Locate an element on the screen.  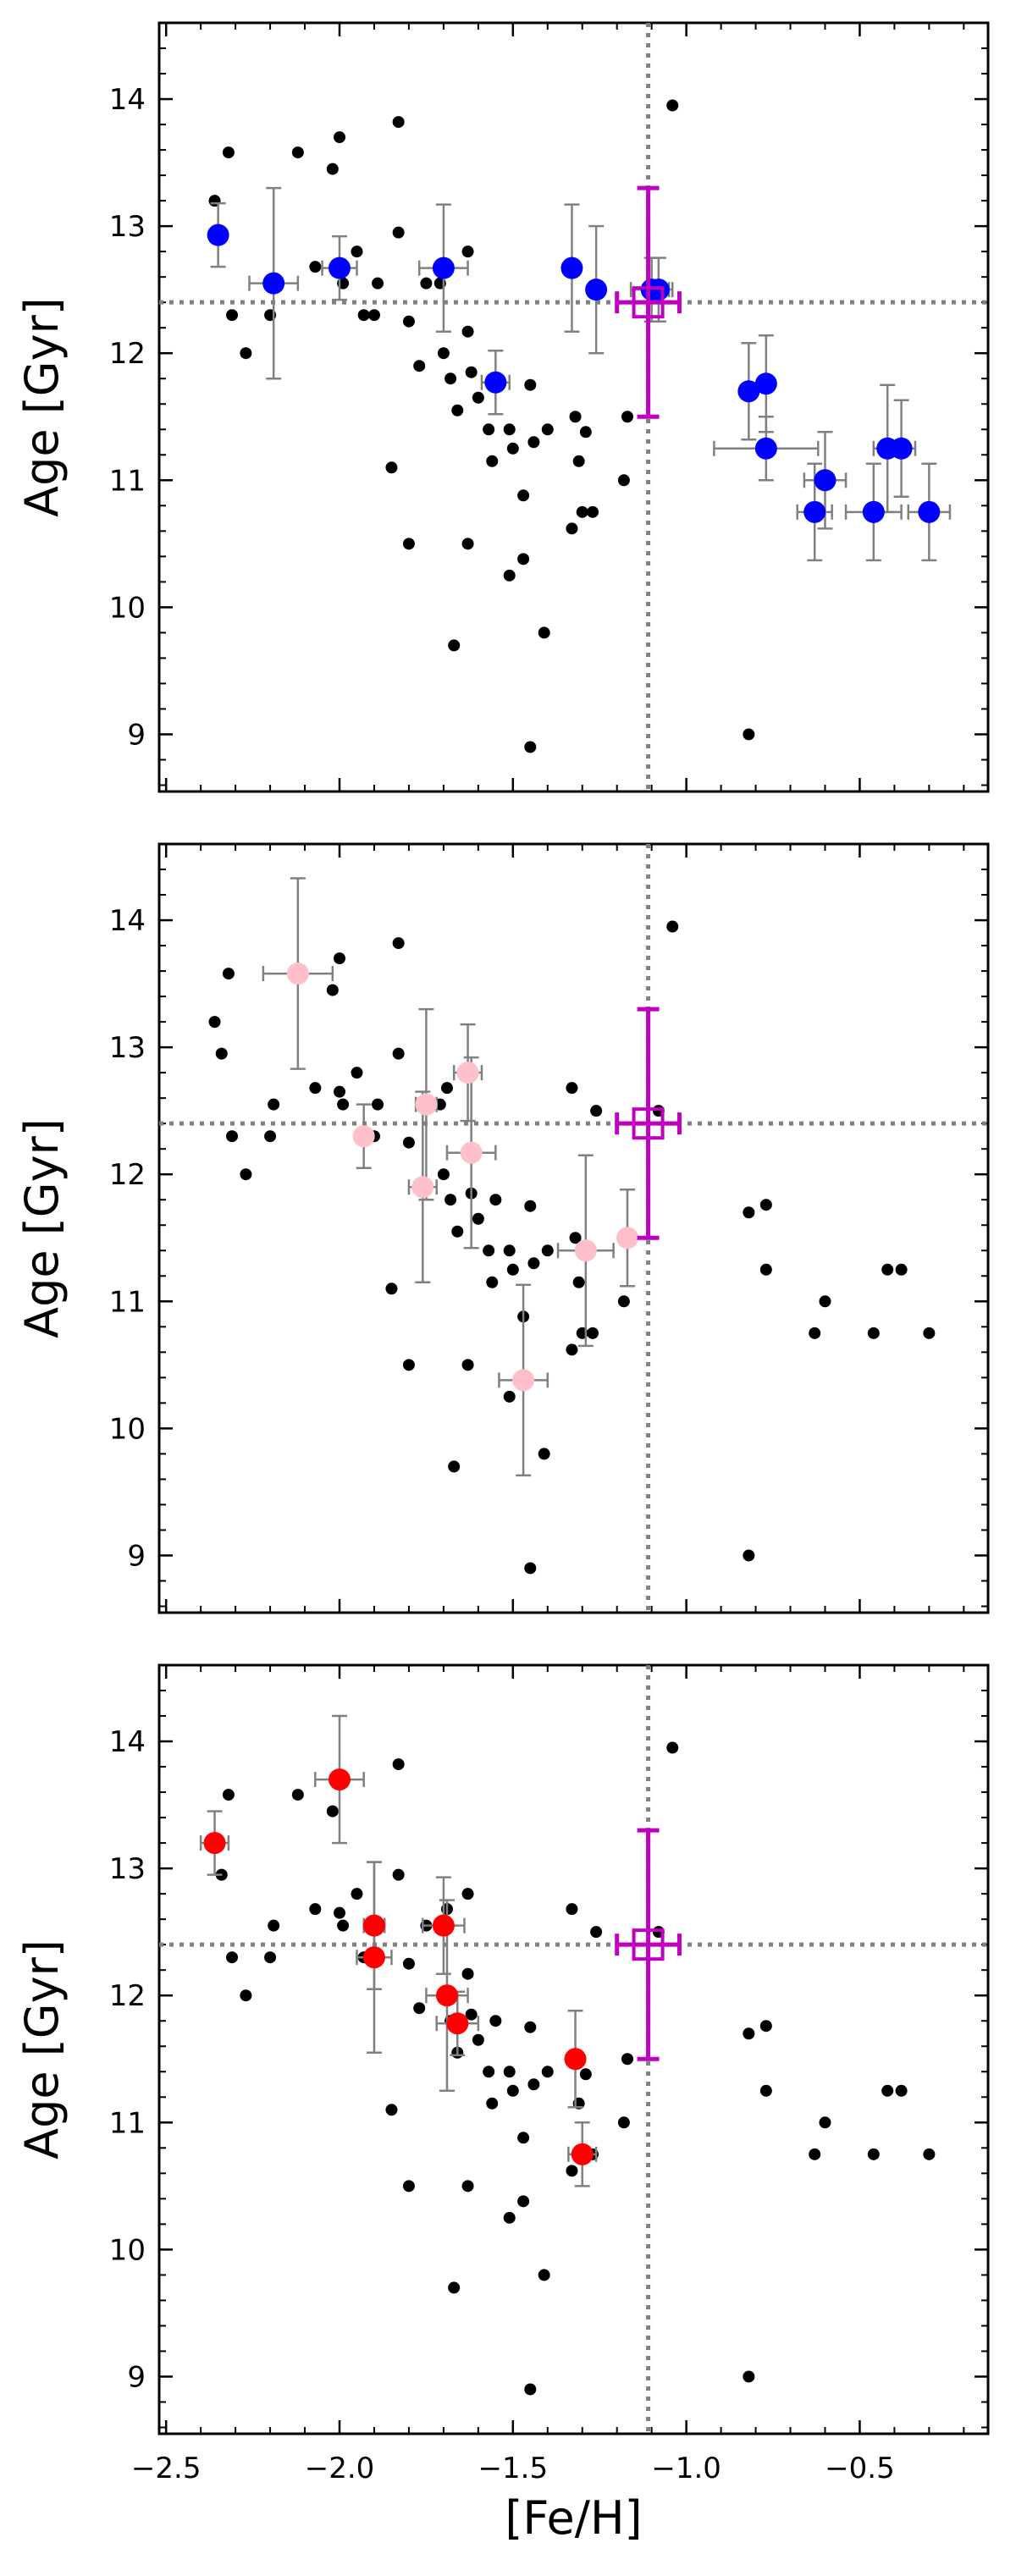
x-axis-label: [Fe/H] is located at coordinates (573, 2518).